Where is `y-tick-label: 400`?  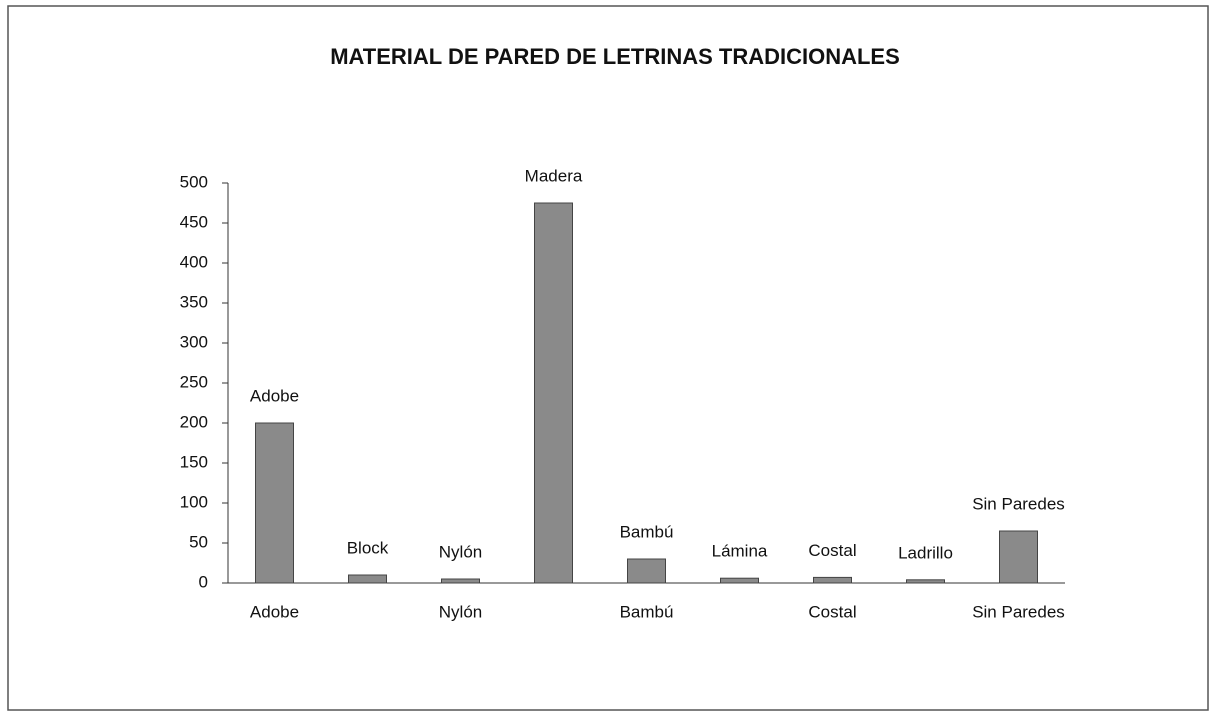
y-tick-label: 400 is located at coordinates (194, 261).